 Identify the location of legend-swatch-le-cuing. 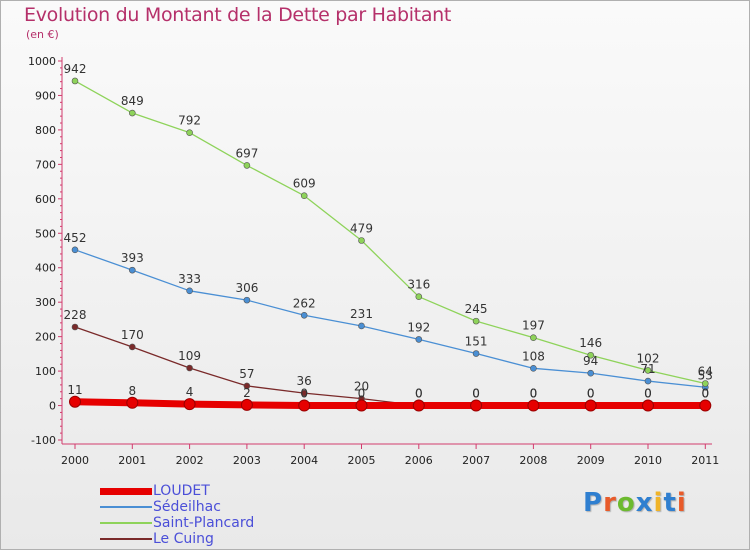
(126, 539).